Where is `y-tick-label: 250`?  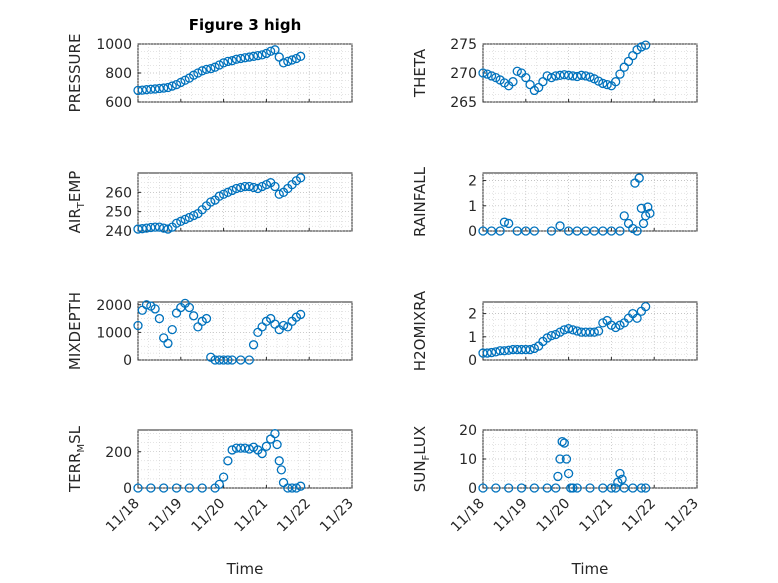
y-tick-label: 250 is located at coordinates (118, 213).